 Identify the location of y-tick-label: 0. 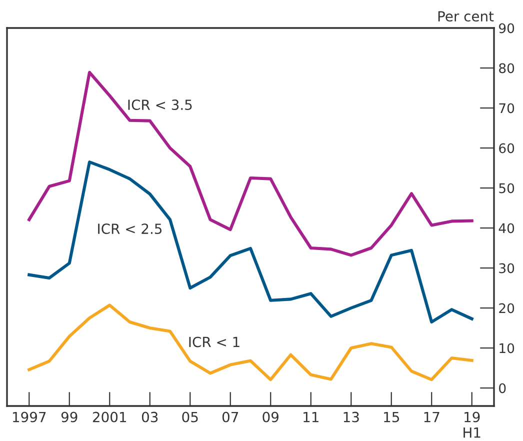
(502, 388).